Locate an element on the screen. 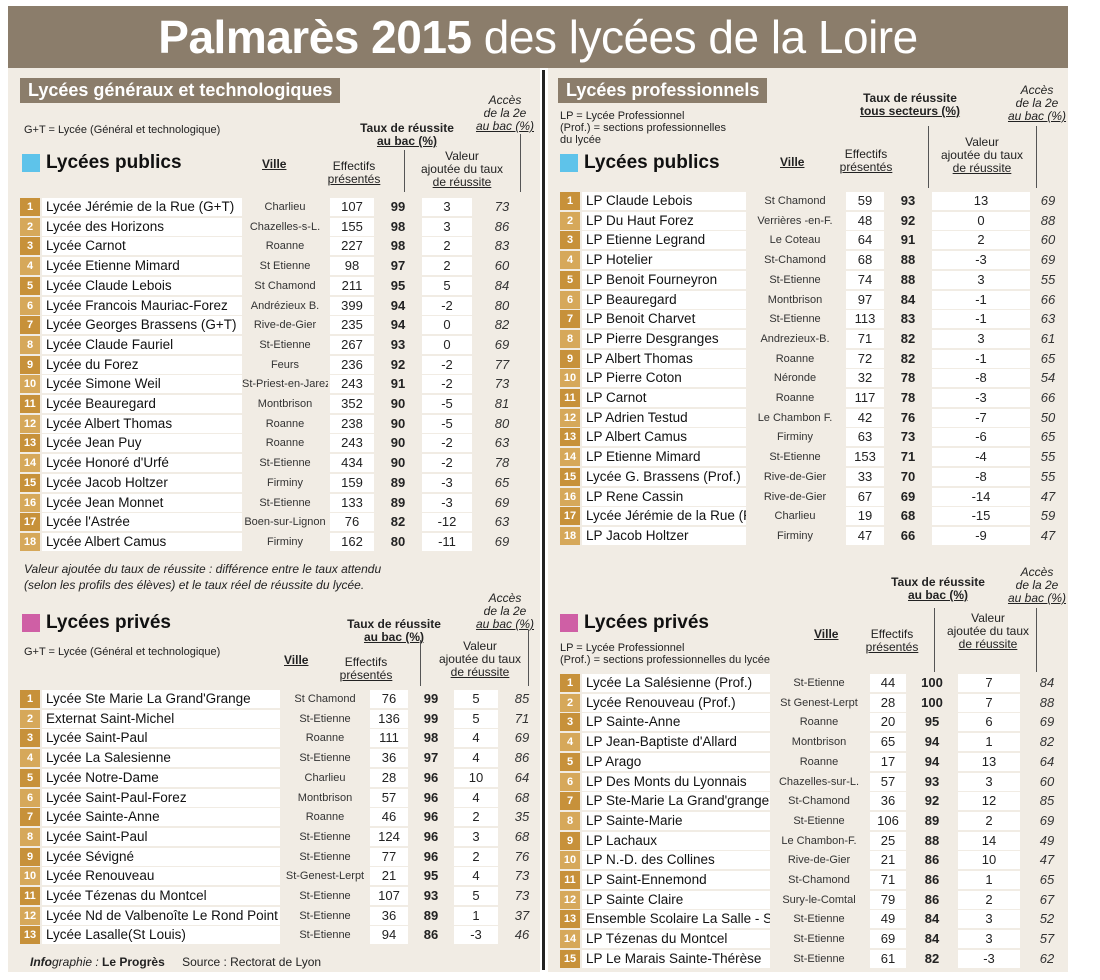  cell-rank: 6 is located at coordinates (570, 299).